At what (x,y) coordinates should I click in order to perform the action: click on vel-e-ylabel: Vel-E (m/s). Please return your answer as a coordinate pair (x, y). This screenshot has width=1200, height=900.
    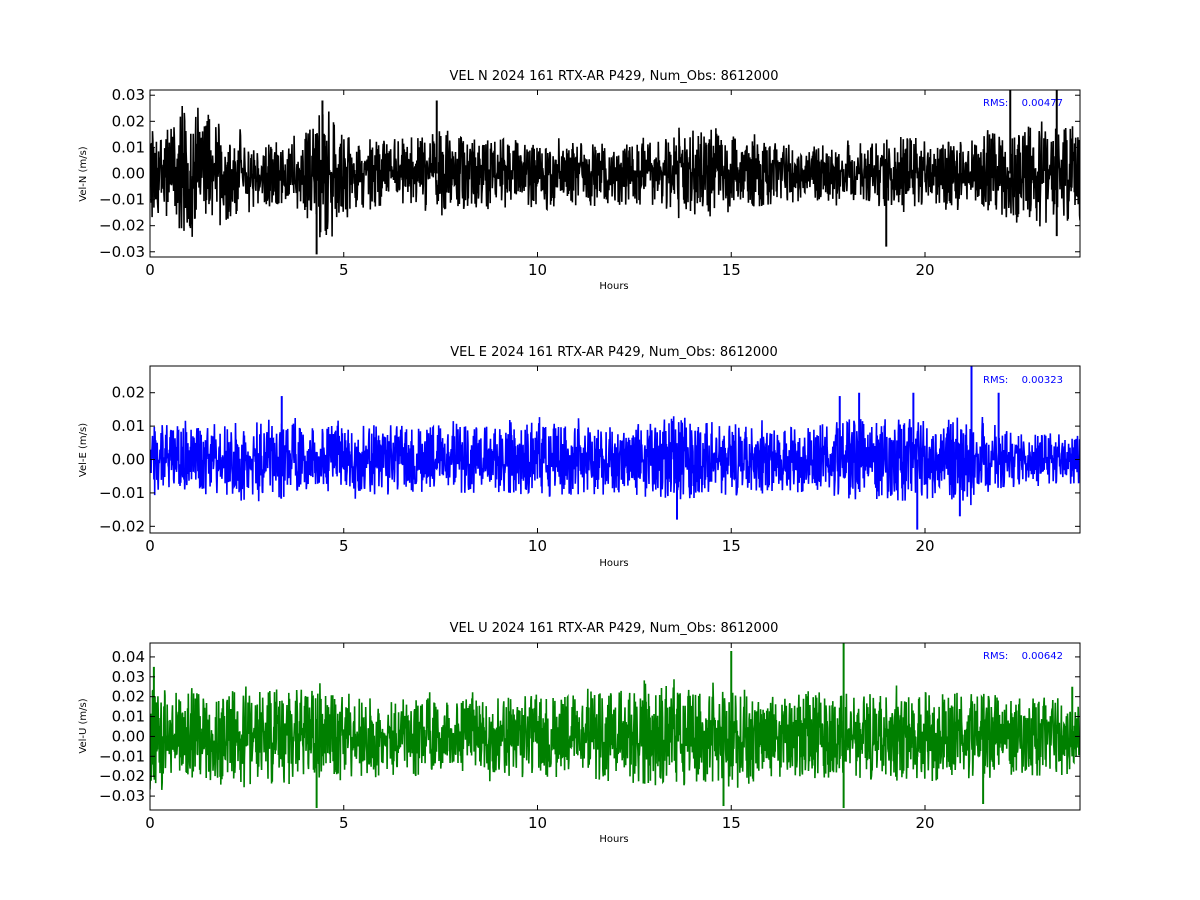
    Looking at the image, I should click on (83, 450).